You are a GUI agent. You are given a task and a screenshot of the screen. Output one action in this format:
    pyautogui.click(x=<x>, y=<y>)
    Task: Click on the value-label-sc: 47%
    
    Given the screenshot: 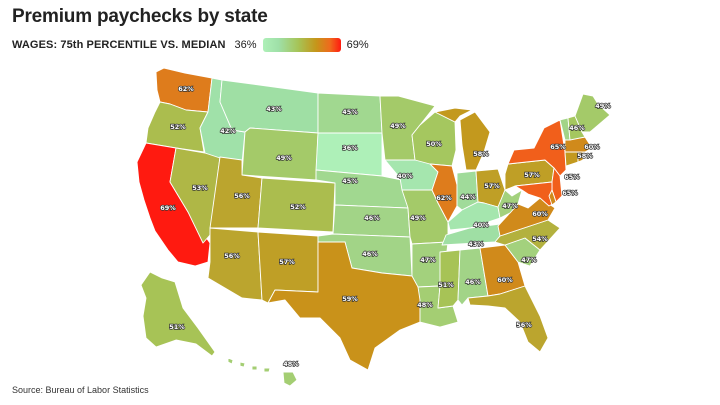 What is the action you would take?
    pyautogui.click(x=529, y=260)
    